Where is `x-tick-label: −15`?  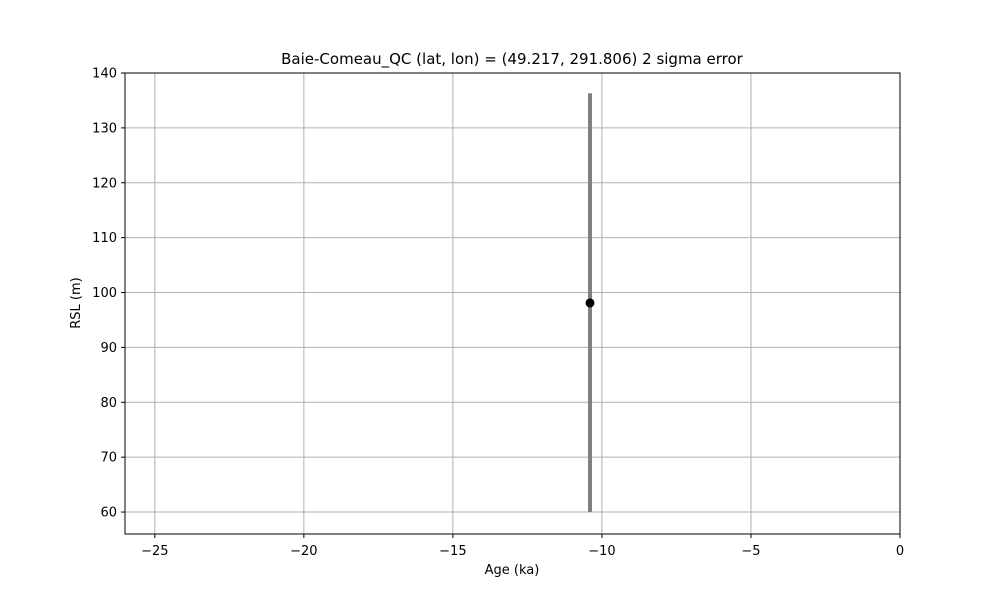 x-tick-label: −15 is located at coordinates (452, 551).